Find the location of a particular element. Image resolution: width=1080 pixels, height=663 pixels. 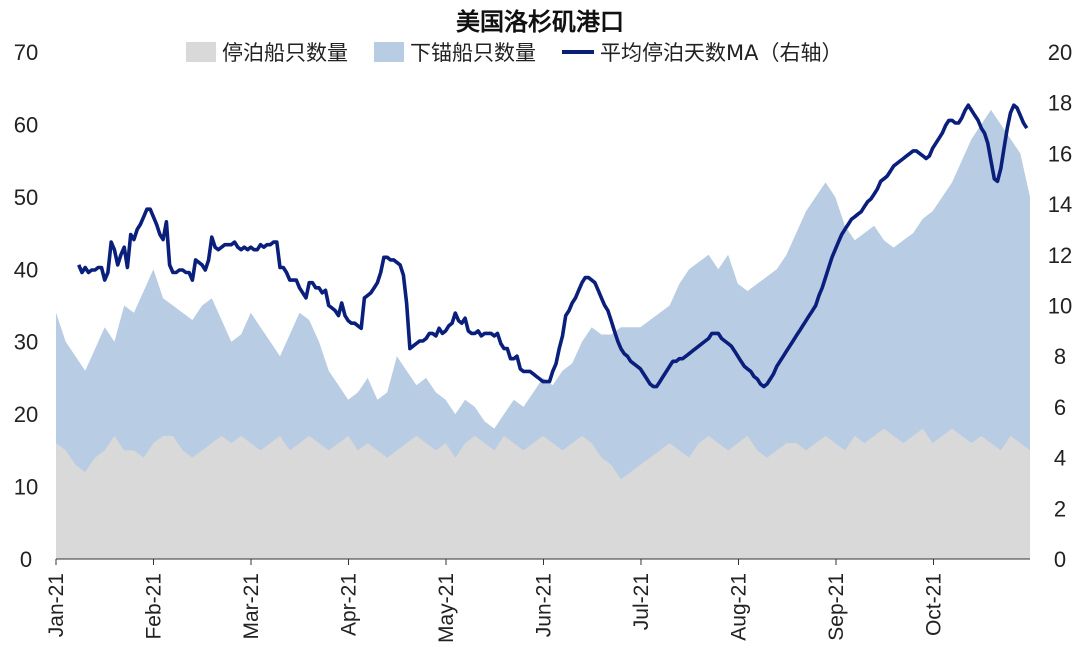

x-tick-label: Apr-21 is located at coordinates (349, 604).